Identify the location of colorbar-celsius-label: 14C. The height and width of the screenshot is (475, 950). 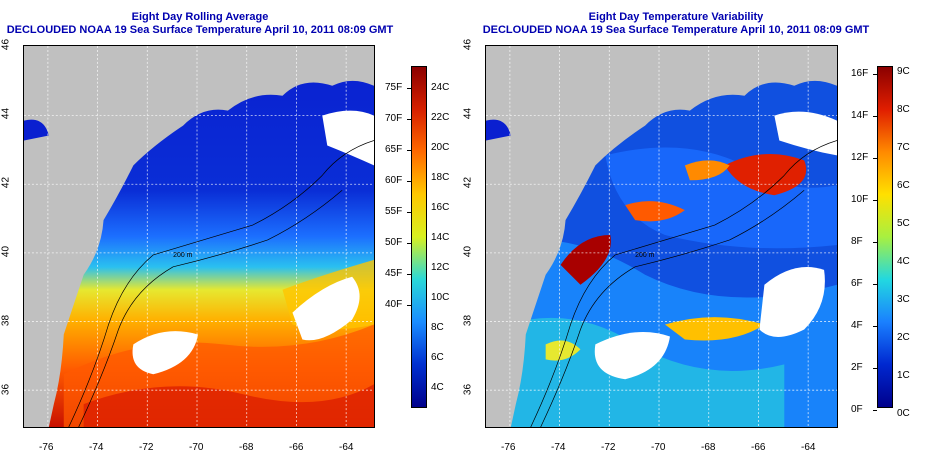
(440, 237).